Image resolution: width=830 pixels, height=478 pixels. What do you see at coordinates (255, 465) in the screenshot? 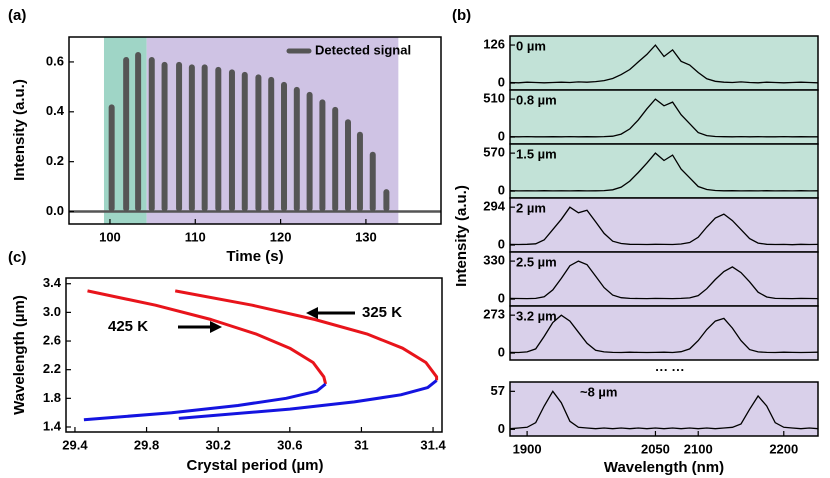
I see `x-axis-label: Crystal period (µm)` at bounding box center [255, 465].